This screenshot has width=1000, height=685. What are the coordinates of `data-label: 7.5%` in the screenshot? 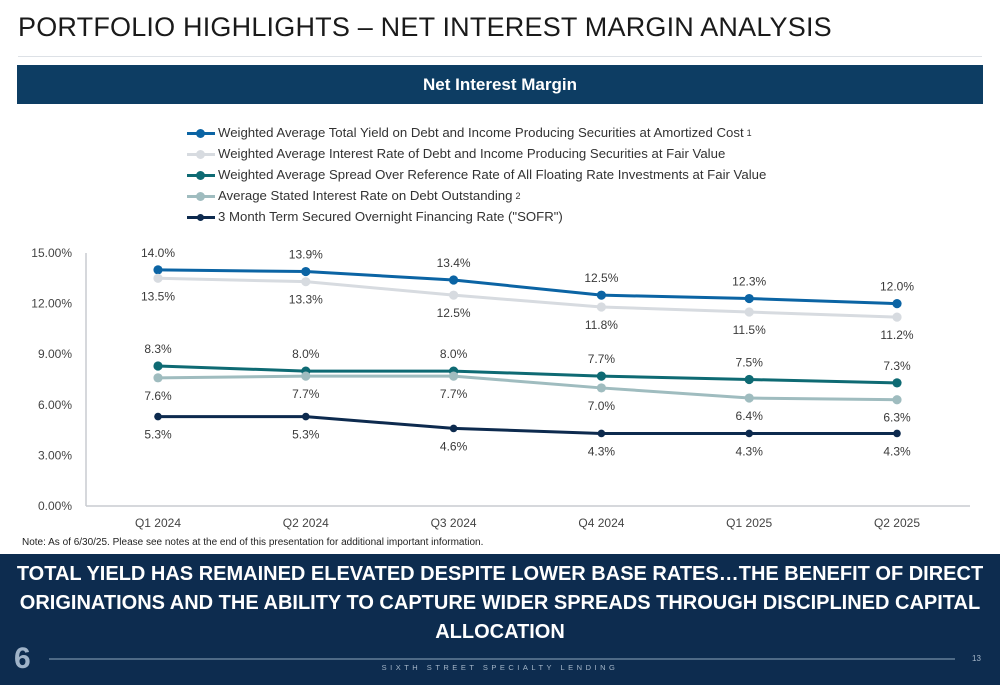 It's located at (750, 363).